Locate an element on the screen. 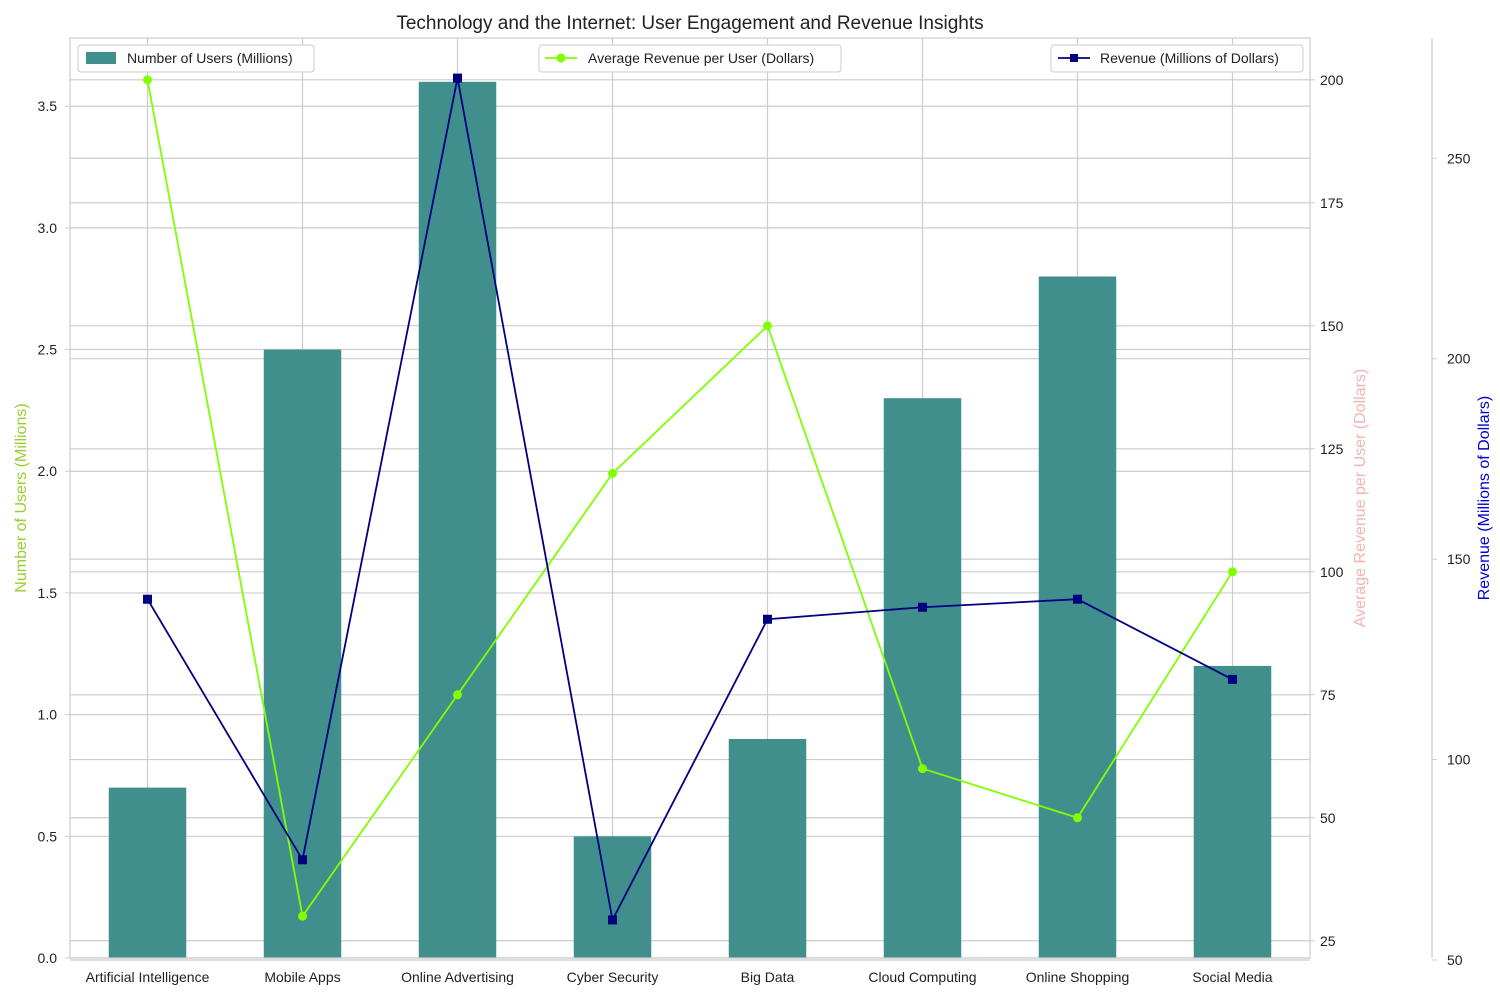 This screenshot has height=1000, width=1500. x-tick-label: Online Shopping is located at coordinates (1078, 977).